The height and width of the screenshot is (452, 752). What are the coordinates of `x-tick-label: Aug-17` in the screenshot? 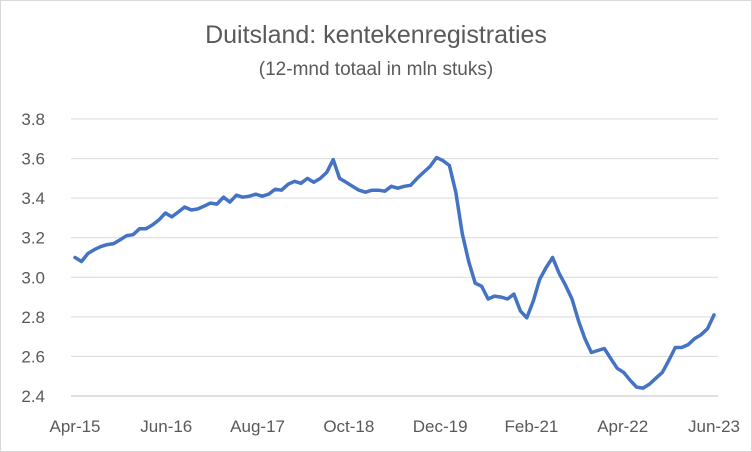 It's located at (257, 426).